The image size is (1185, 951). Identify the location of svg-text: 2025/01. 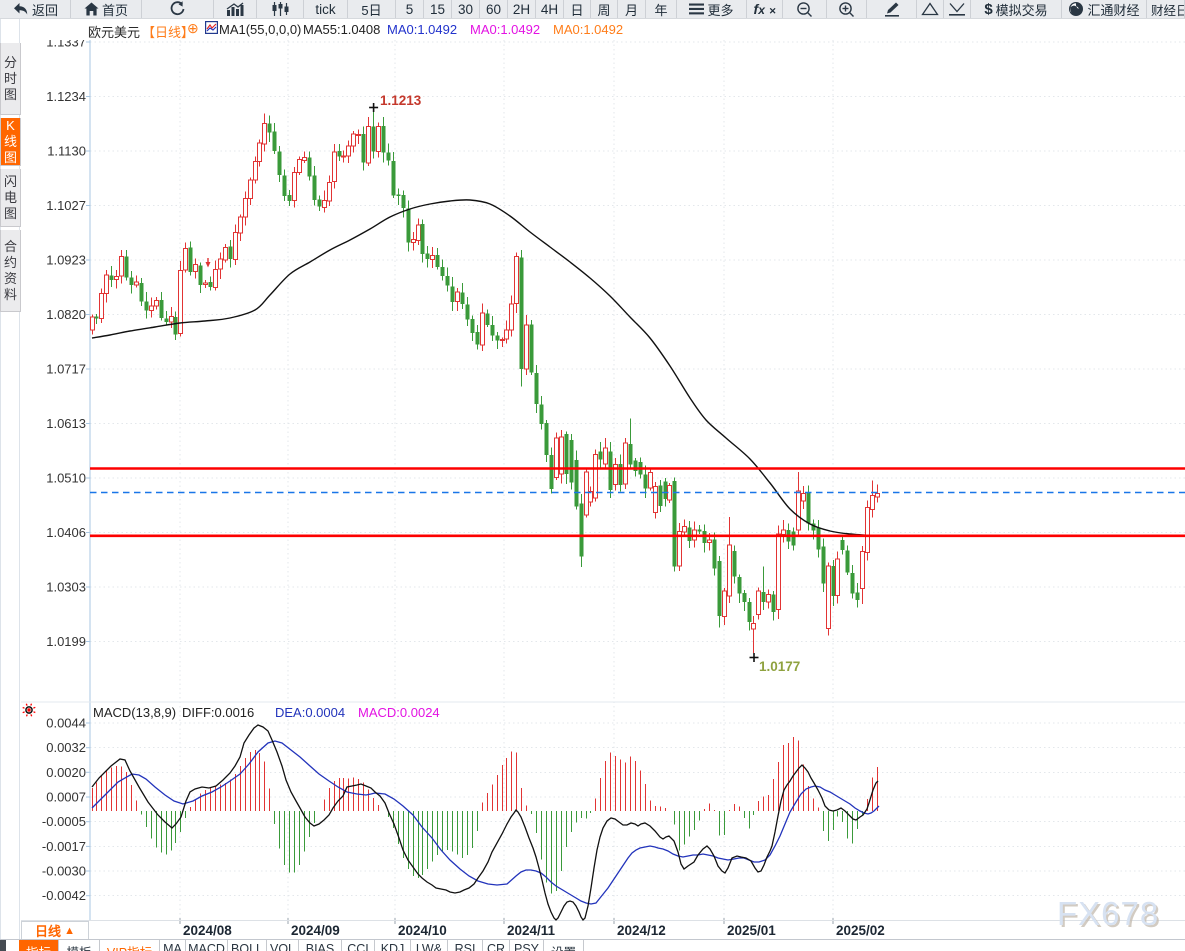
(751, 930).